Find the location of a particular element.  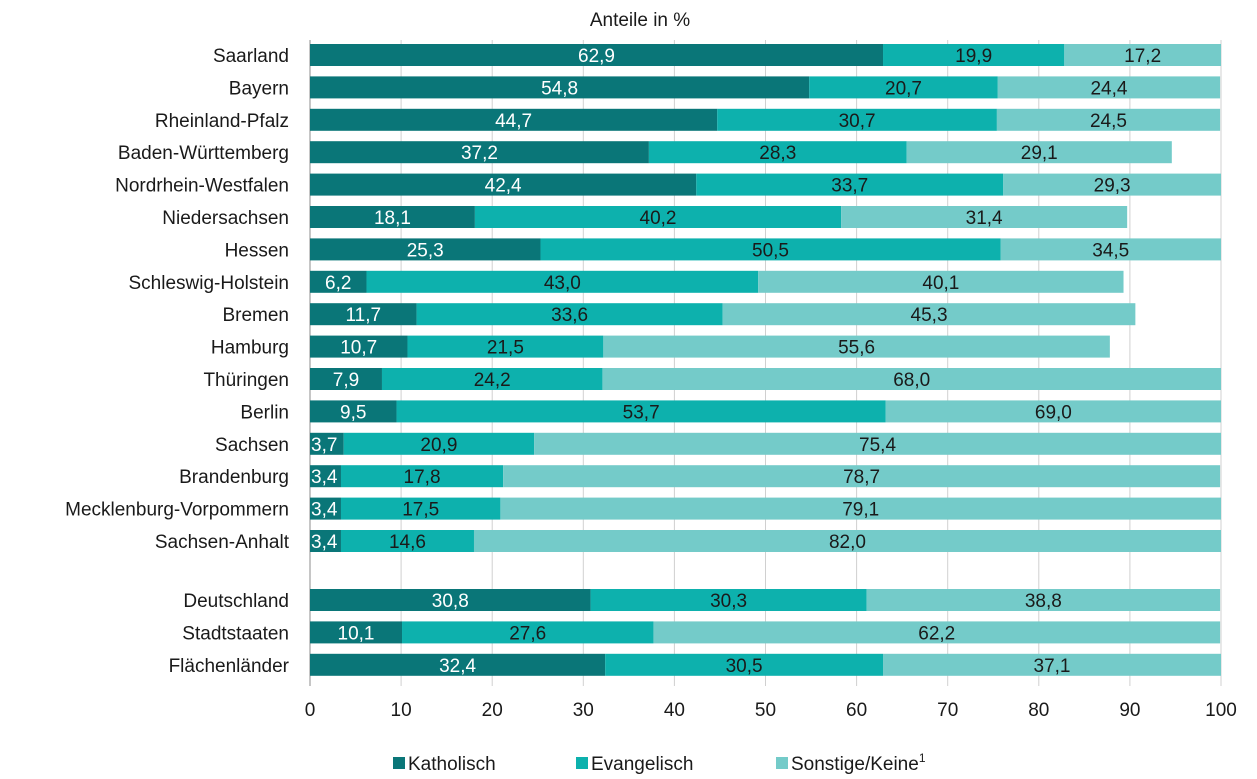

data-label: 68,0 is located at coordinates (911, 380).